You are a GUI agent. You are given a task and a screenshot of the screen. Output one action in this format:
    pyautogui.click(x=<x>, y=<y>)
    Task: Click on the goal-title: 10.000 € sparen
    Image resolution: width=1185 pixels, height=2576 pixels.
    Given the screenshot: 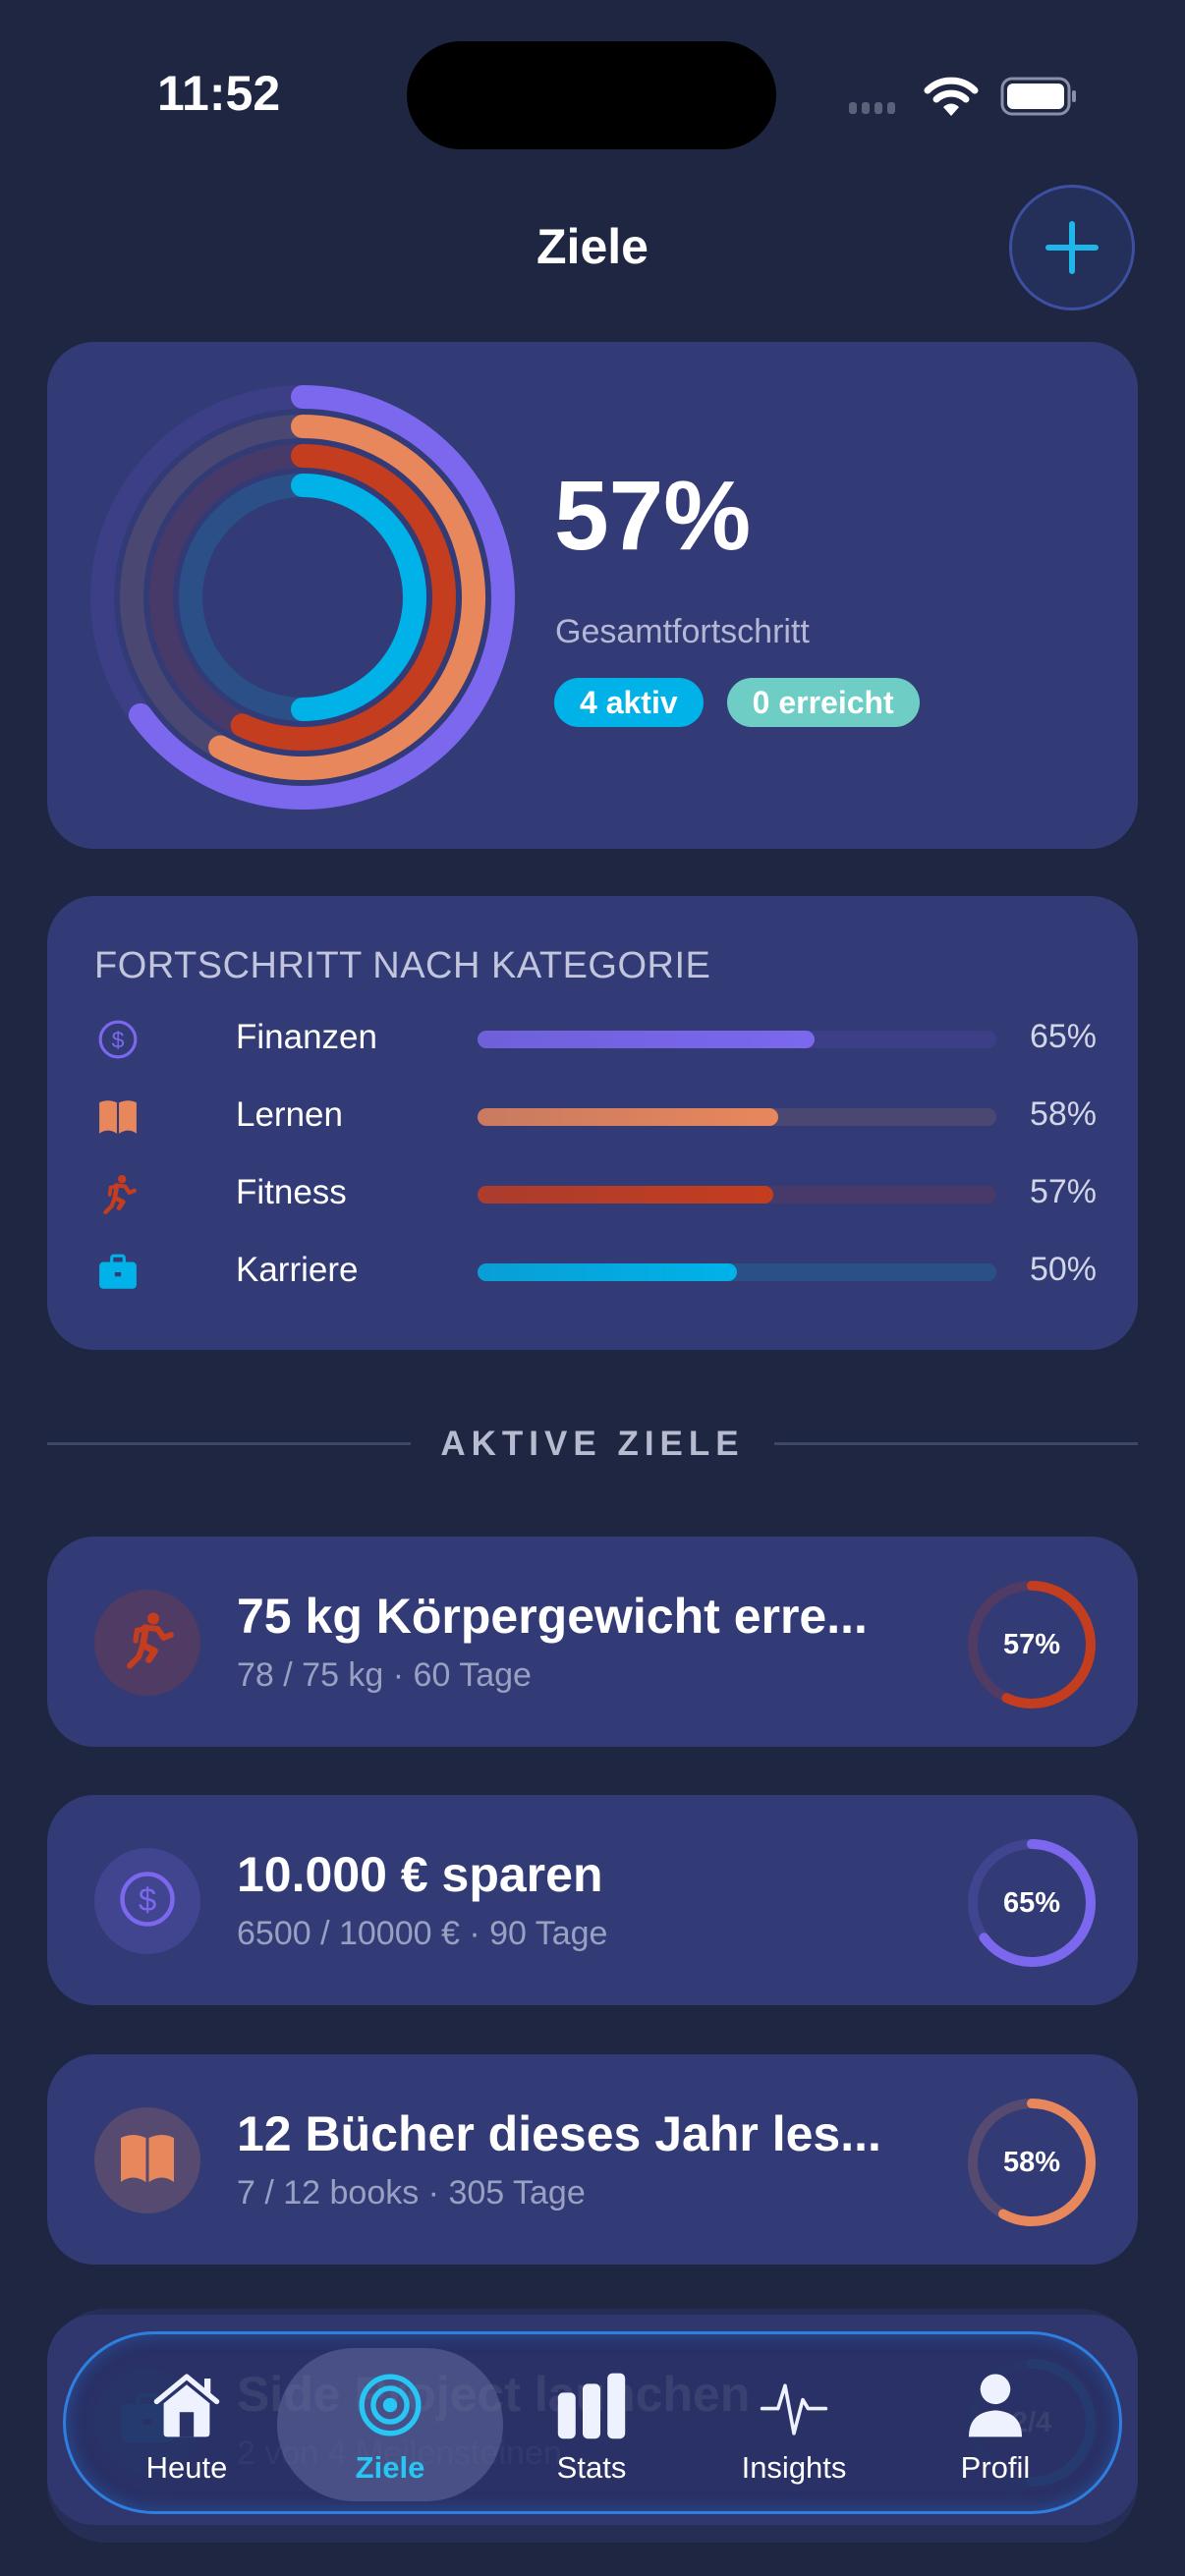 What is the action you would take?
    pyautogui.click(x=420, y=1874)
    